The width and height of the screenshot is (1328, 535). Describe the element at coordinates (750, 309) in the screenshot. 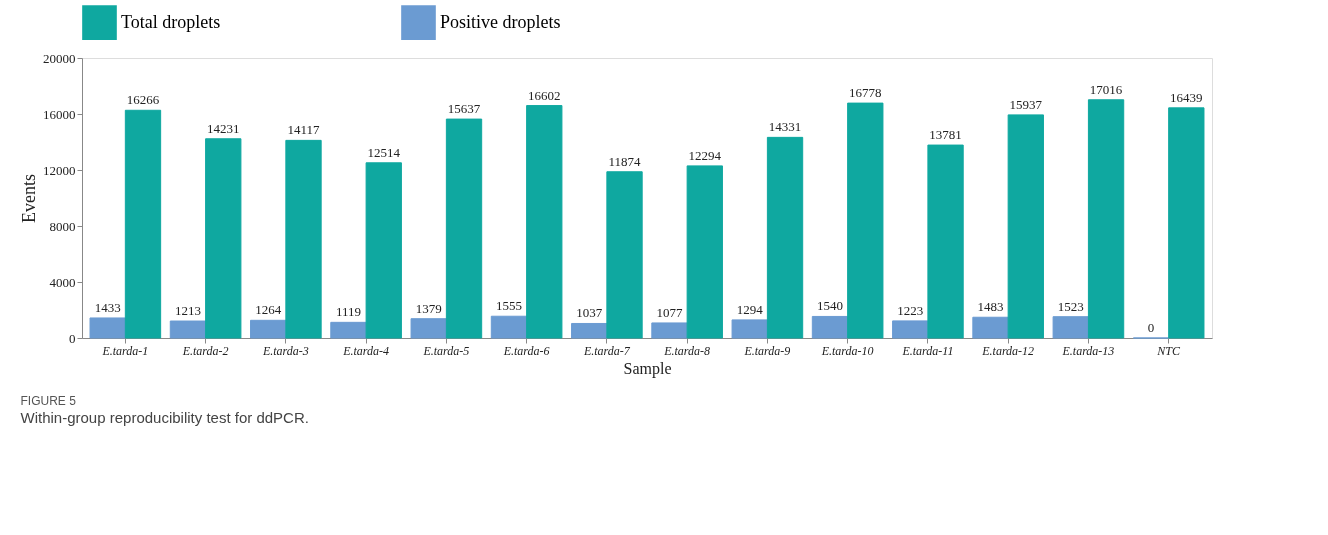

I see `data-label: 1294` at that location.